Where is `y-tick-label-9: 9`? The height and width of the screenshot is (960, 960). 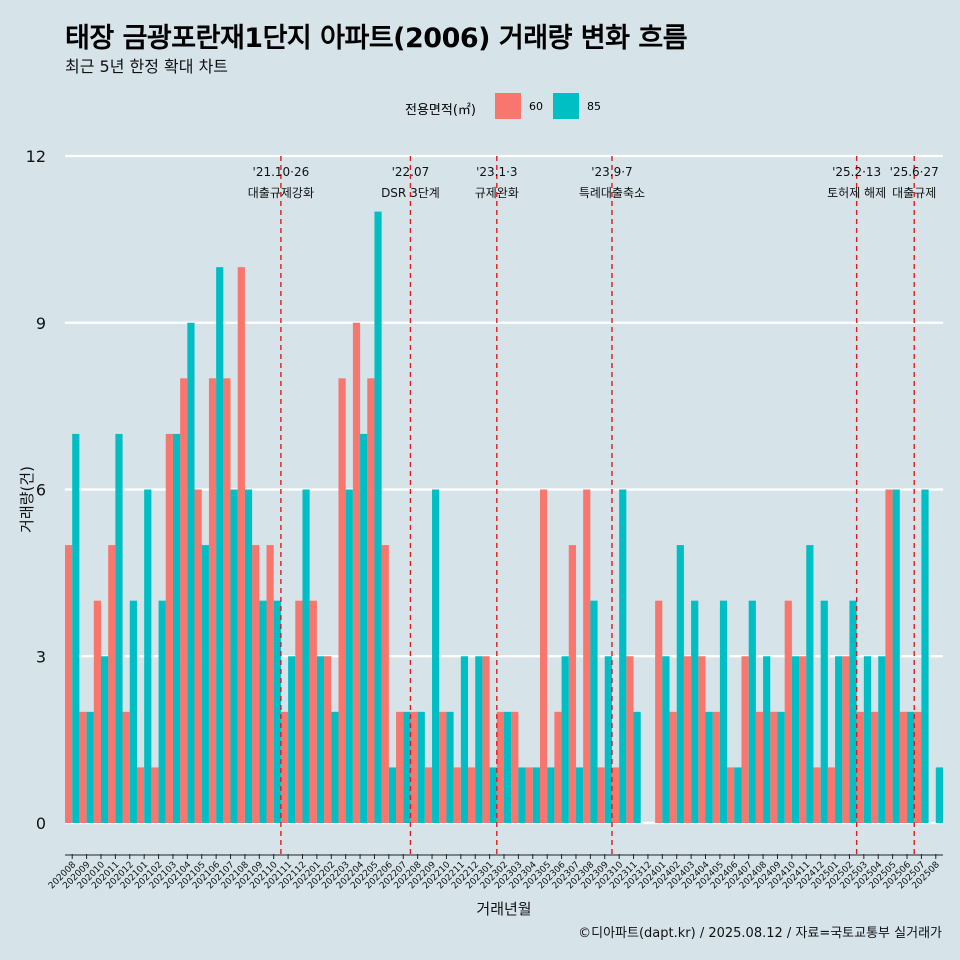
y-tick-label-9: 9 is located at coordinates (41, 323).